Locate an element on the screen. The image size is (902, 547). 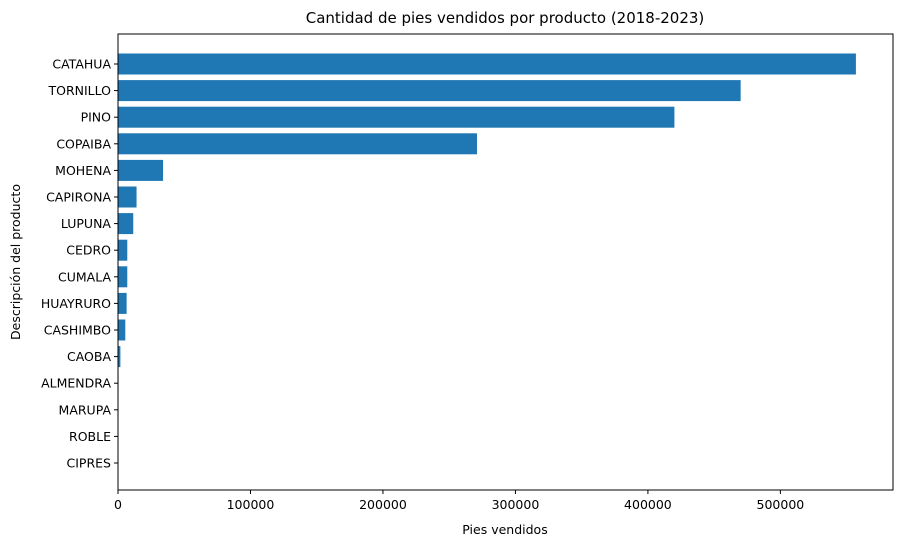
y-tick-label: PINO is located at coordinates (96, 117).